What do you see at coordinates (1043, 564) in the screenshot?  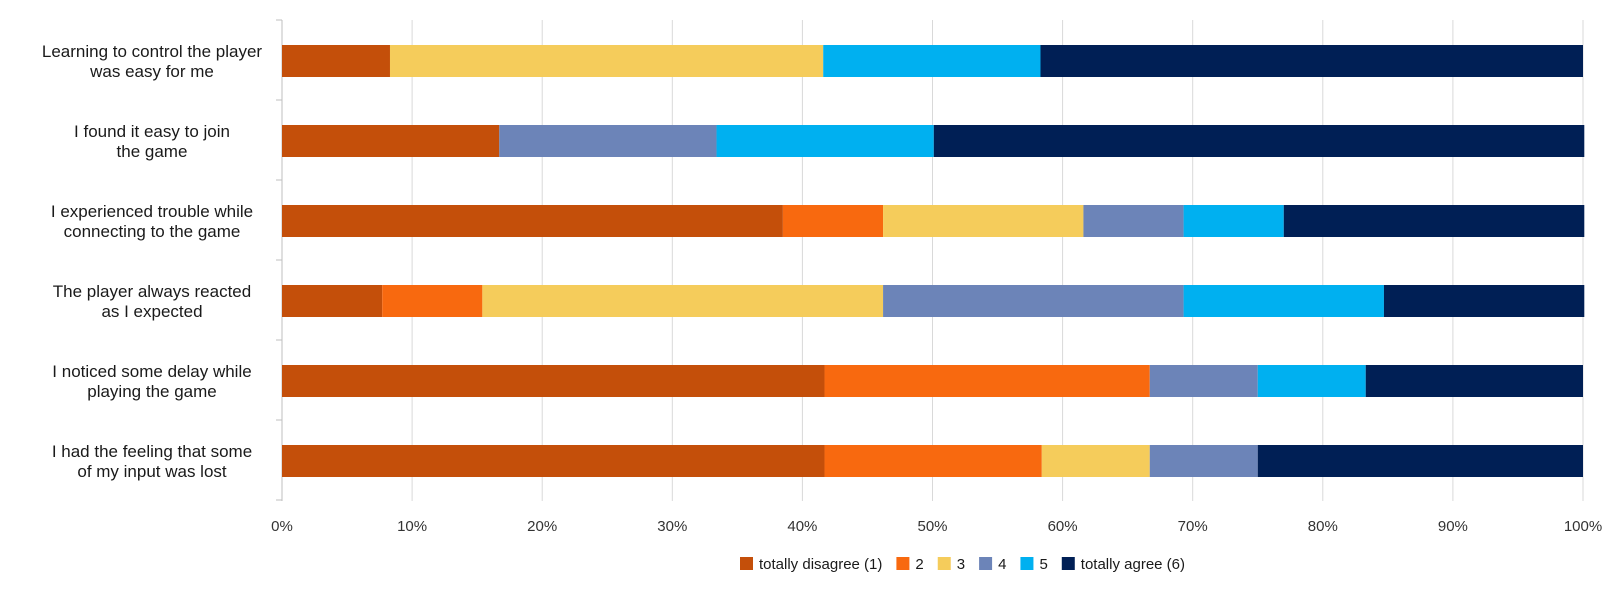 I see `legend-label: 5` at bounding box center [1043, 564].